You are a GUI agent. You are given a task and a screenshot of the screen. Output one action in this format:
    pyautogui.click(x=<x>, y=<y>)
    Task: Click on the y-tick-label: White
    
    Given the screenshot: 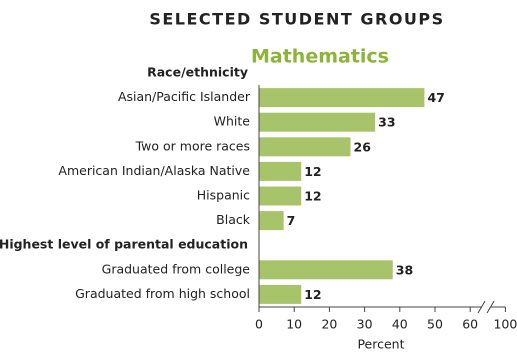 What is the action you would take?
    pyautogui.click(x=232, y=121)
    